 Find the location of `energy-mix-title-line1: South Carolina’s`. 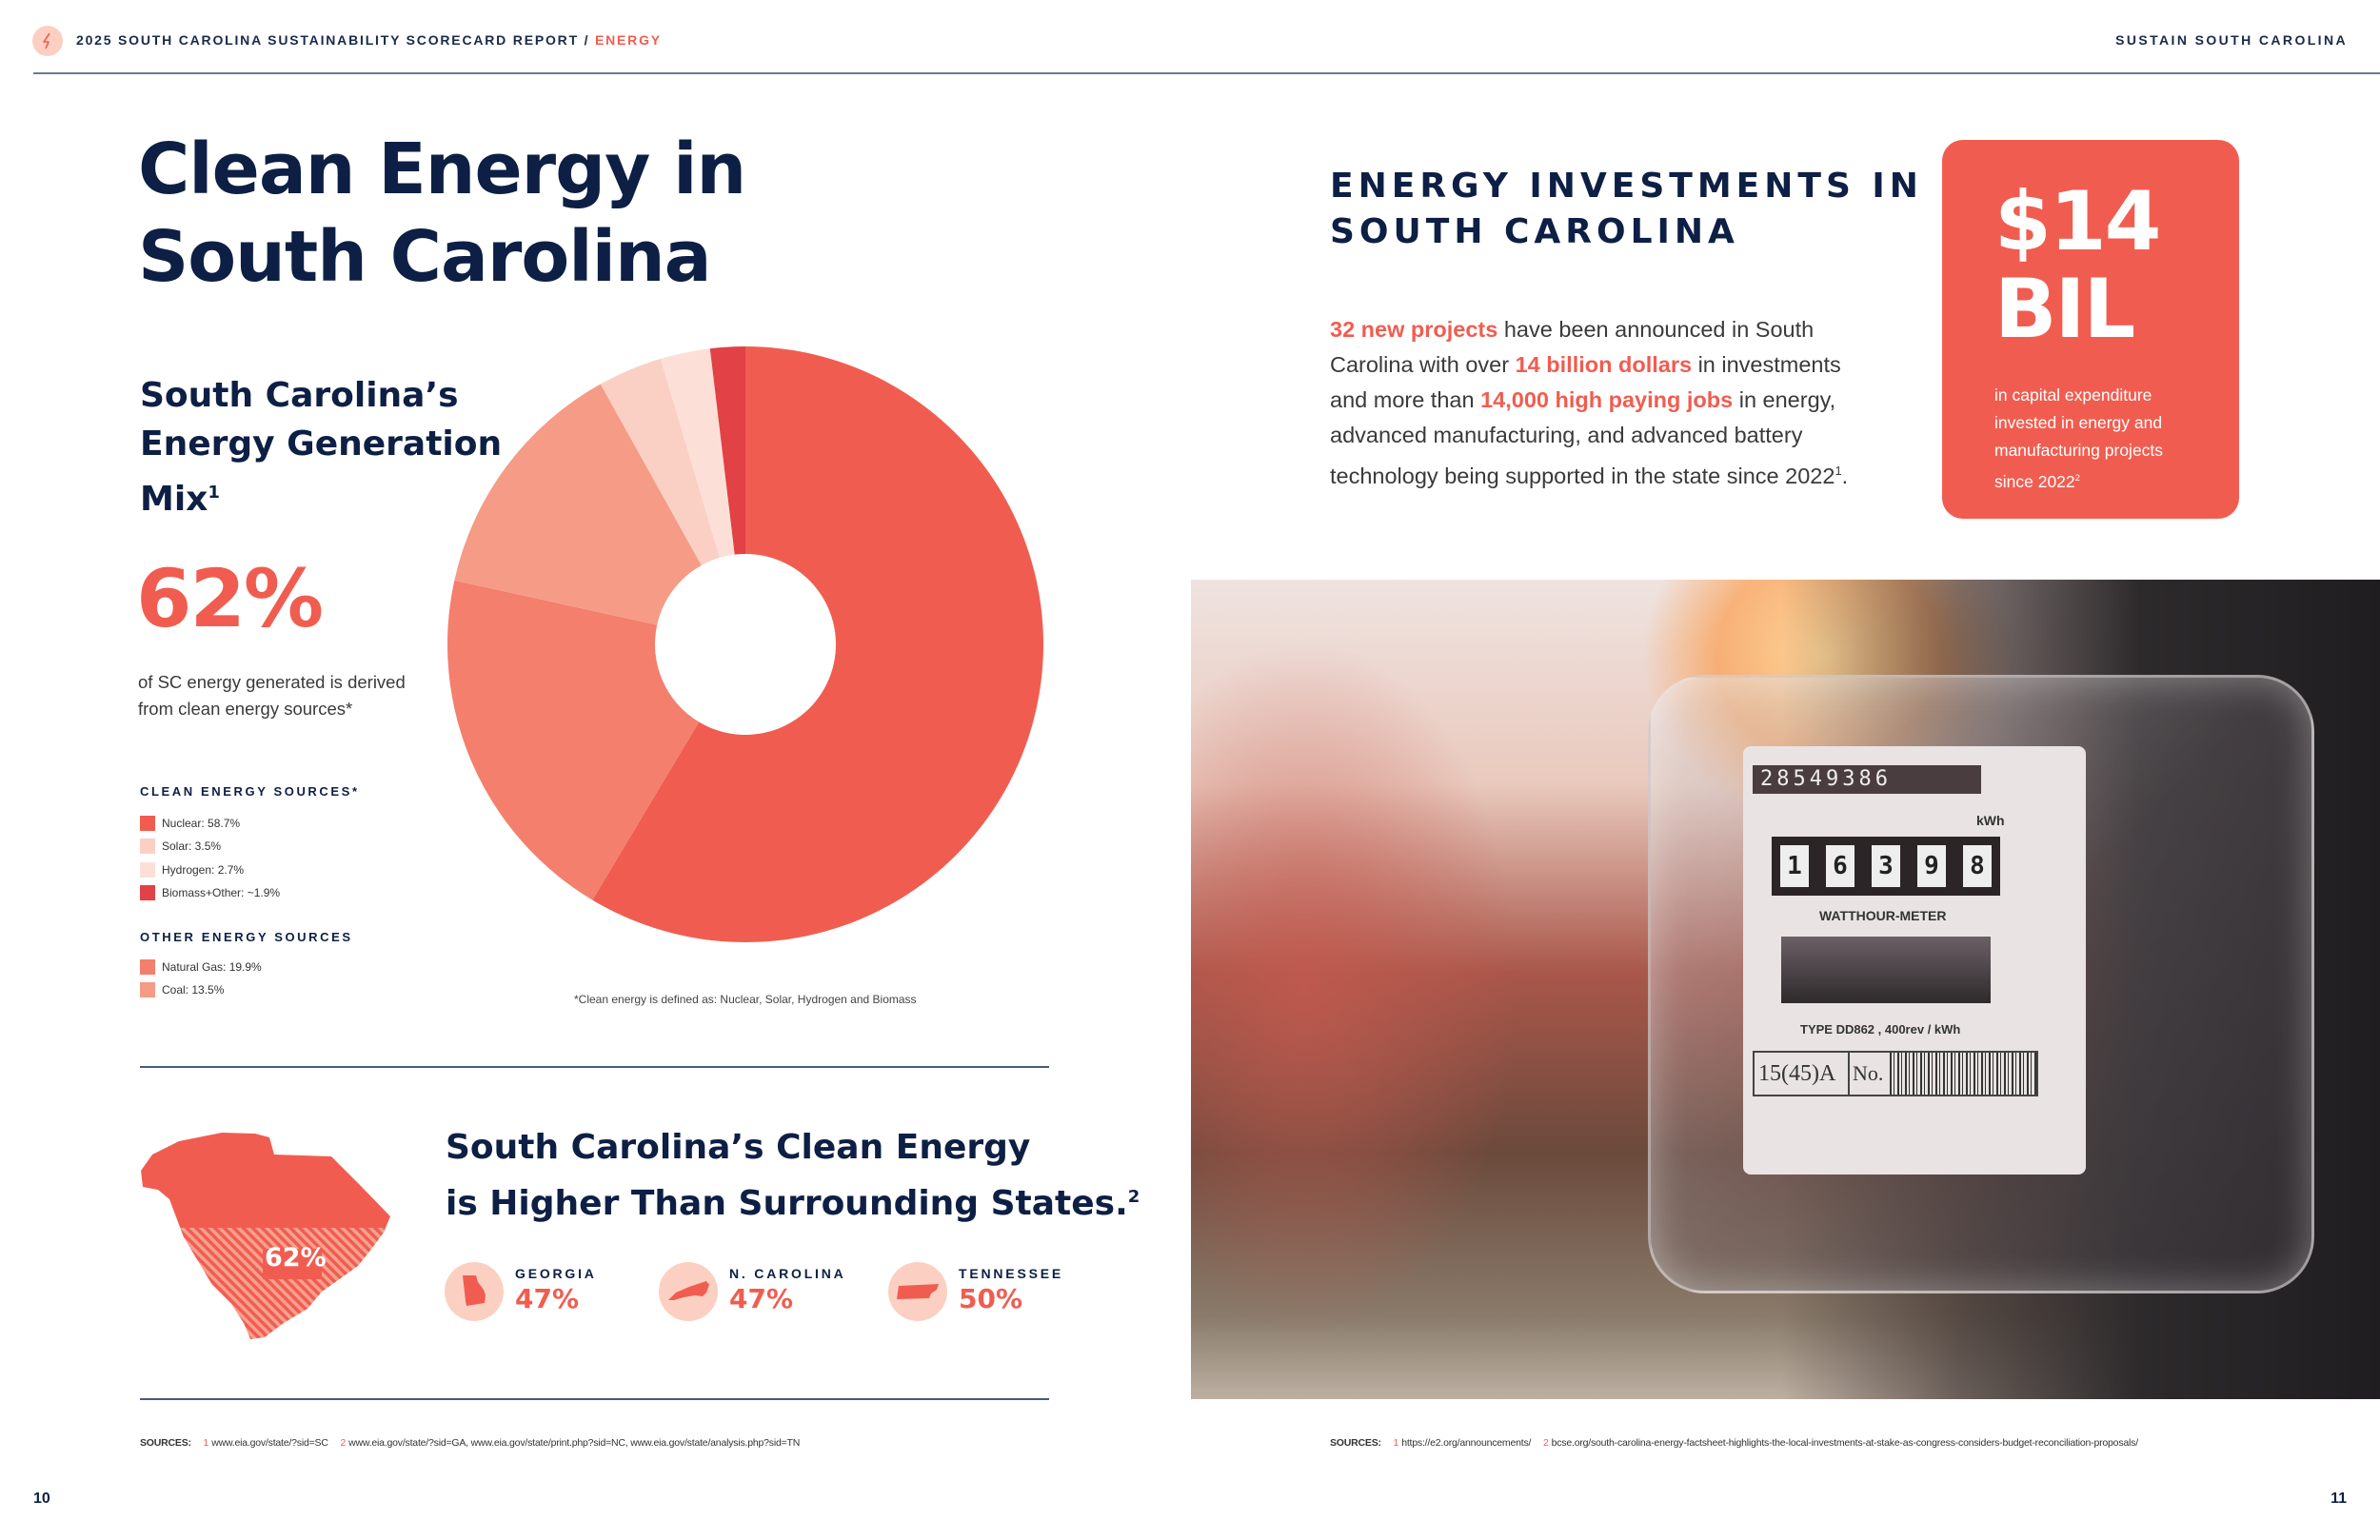

energy-mix-title-line1: South Carolina’s is located at coordinates (299, 395).